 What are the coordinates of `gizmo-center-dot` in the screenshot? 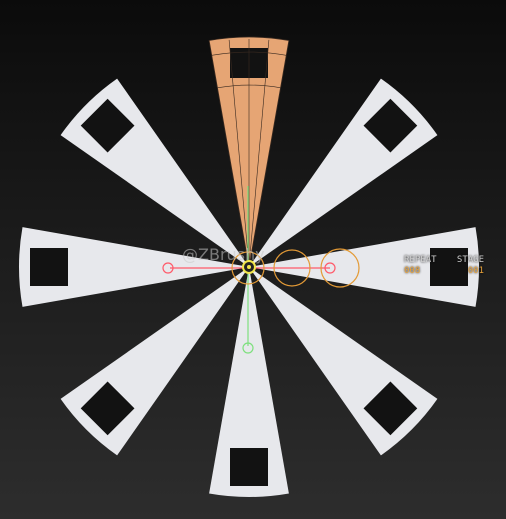 It's located at (249, 267).